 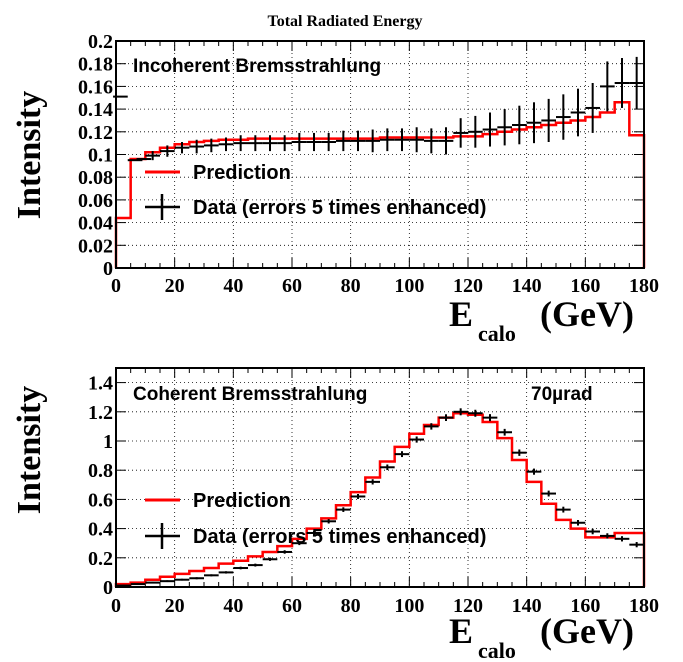 I want to click on y-tick-label: 0.02, so click(x=95, y=246).